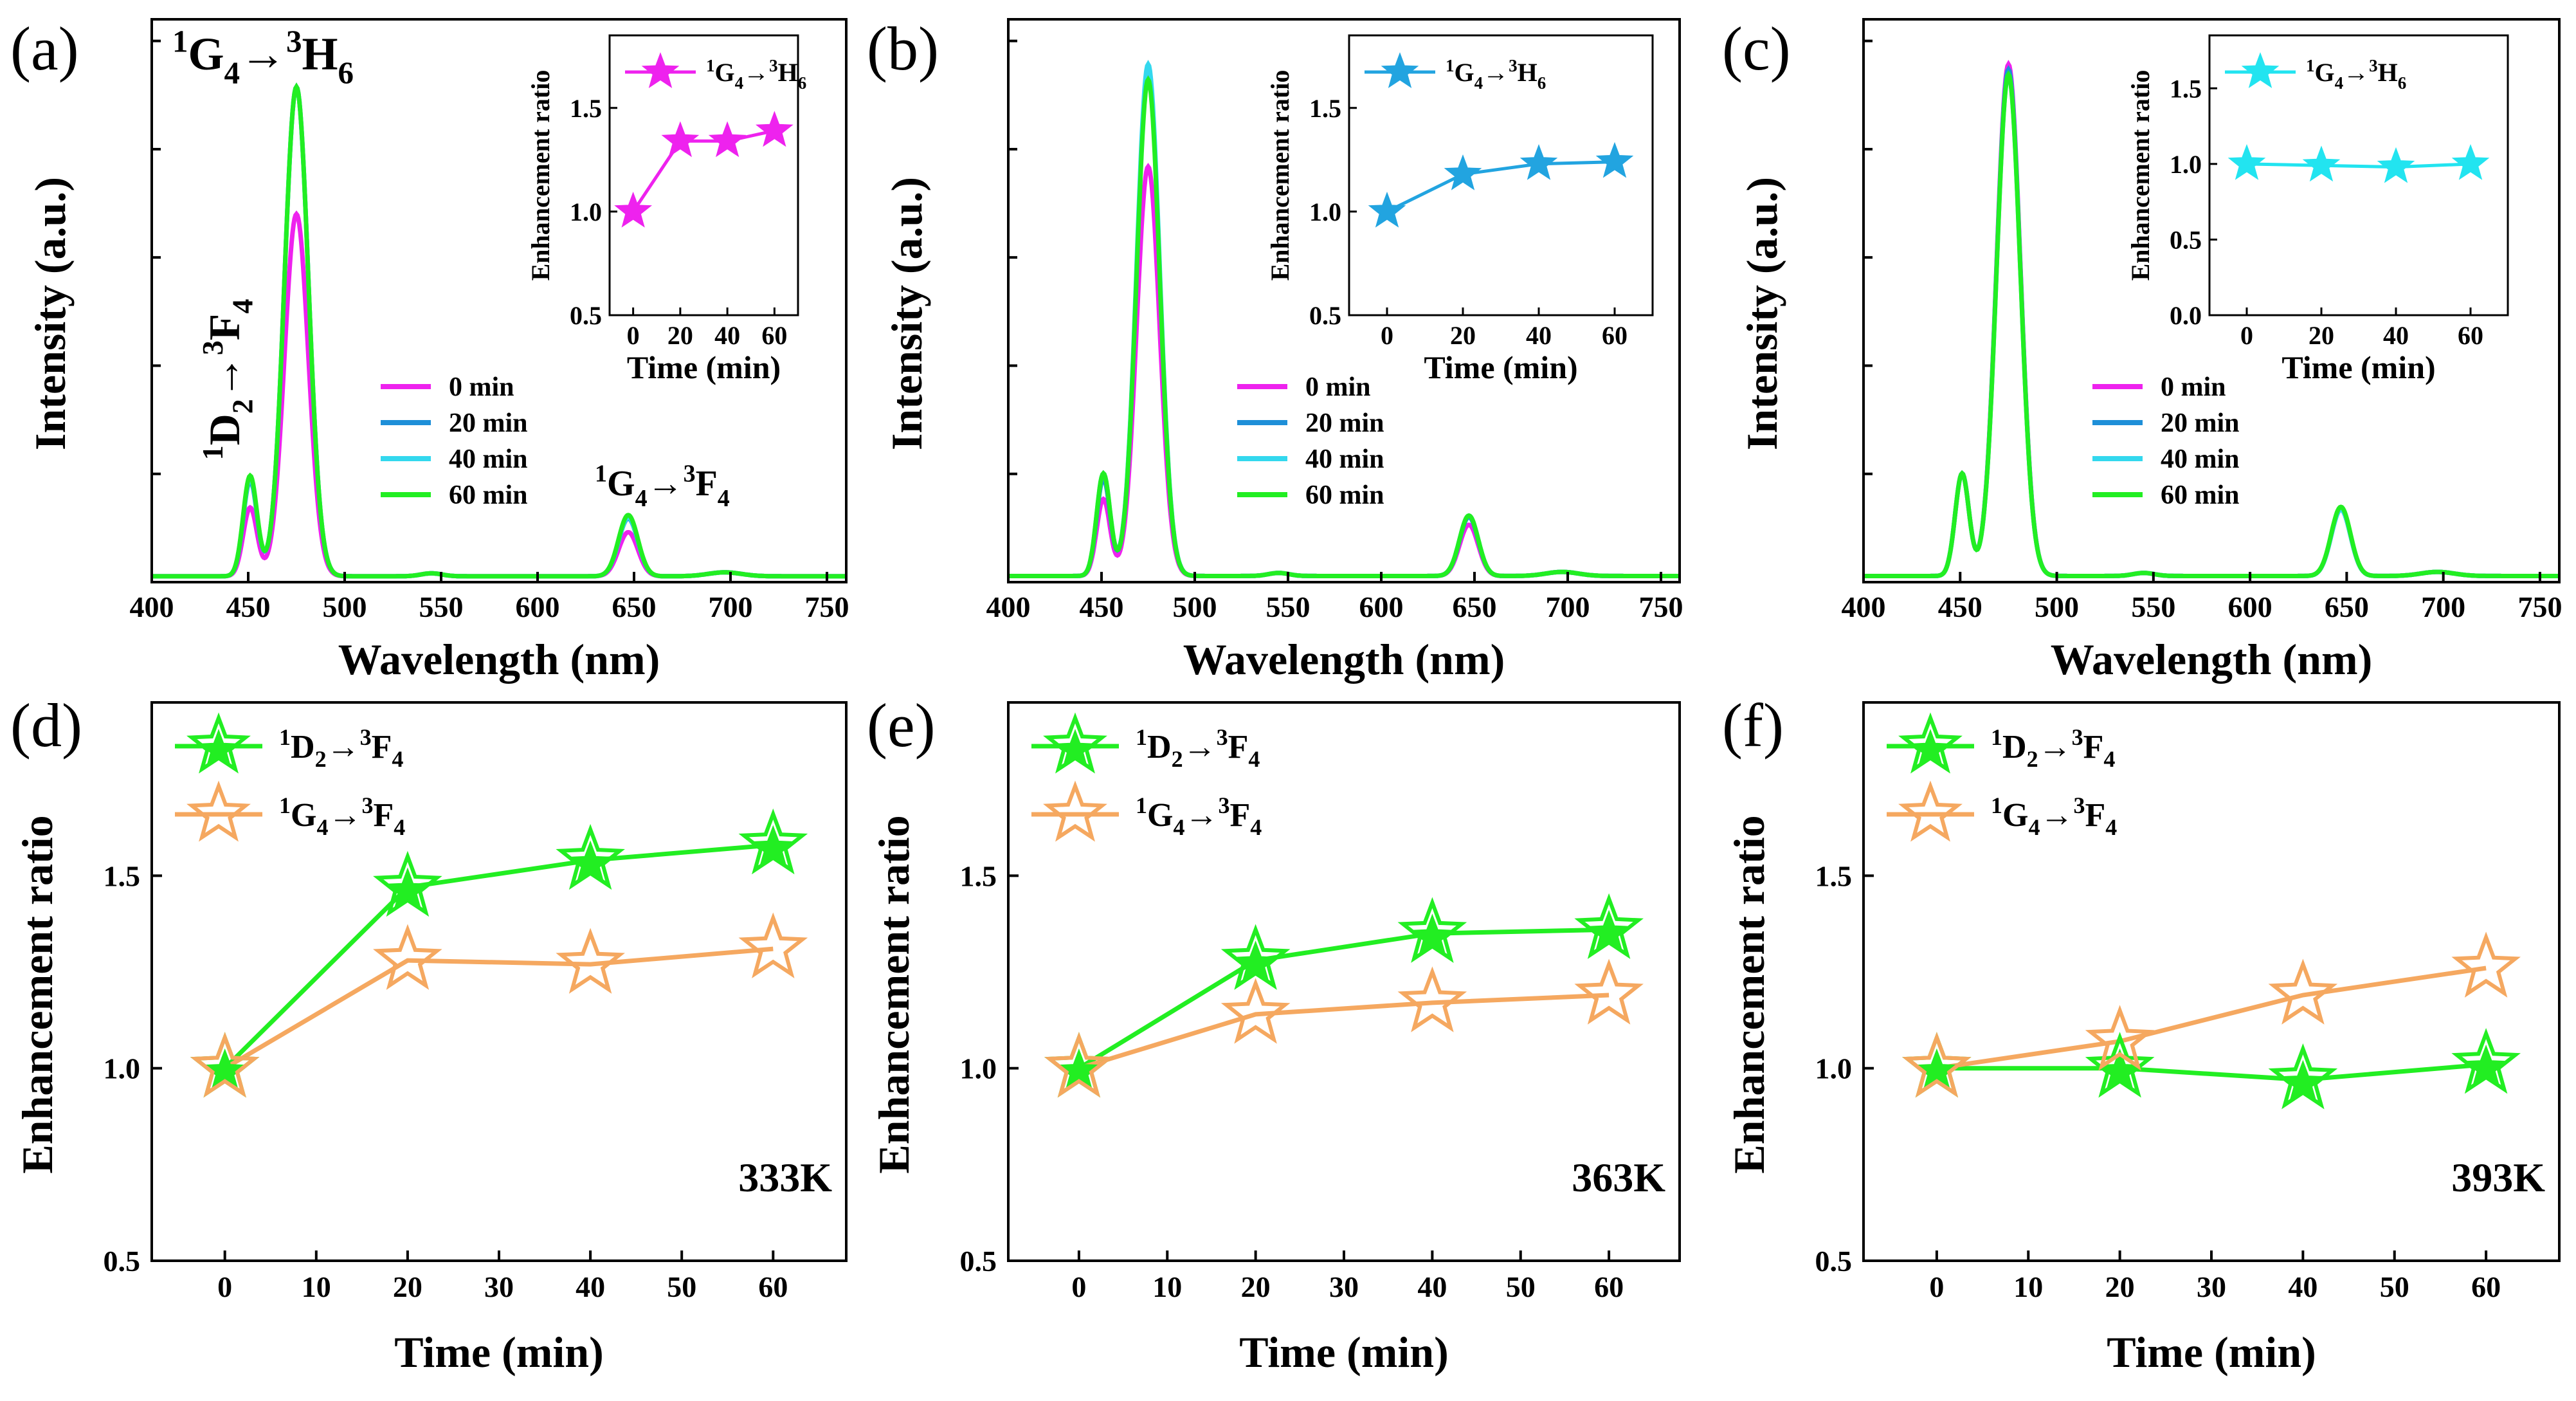 The image size is (2576, 1401). What do you see at coordinates (1464, 72) in the screenshot?
I see `inset-legend-label-b-letter1: G` at bounding box center [1464, 72].